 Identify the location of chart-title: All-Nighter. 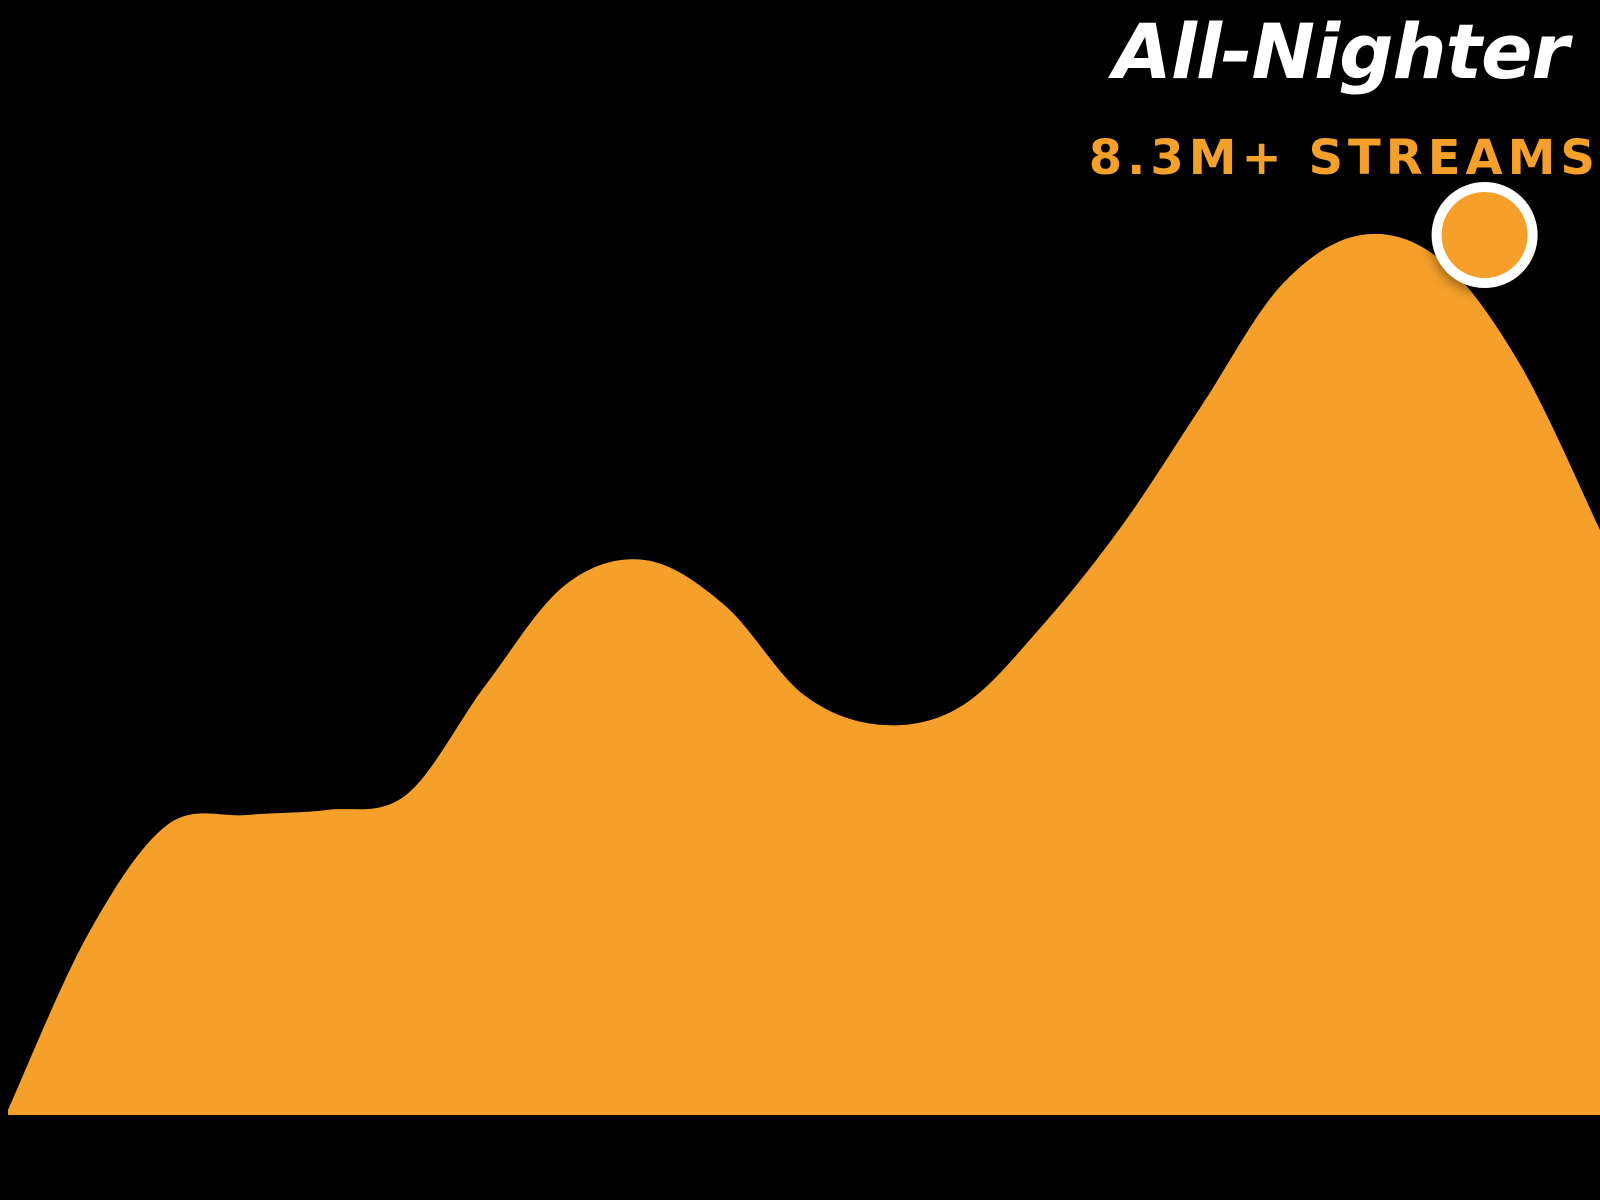
(1341, 51).